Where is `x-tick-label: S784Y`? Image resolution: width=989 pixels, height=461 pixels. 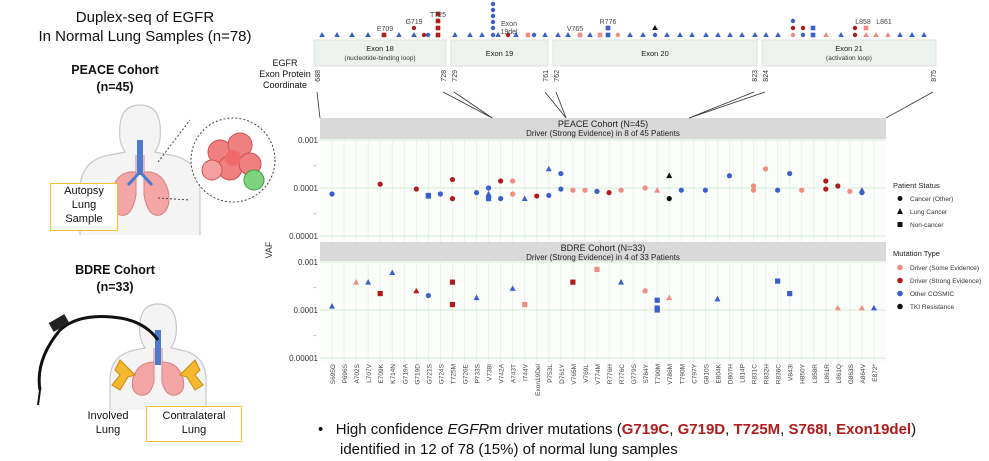
x-tick-label: S784Y is located at coordinates (646, 373).